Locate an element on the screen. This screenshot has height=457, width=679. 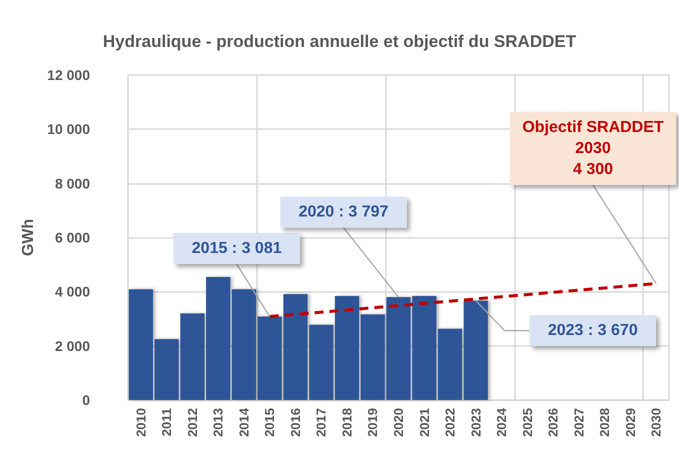
x-tick-label: 2018 is located at coordinates (346, 422).